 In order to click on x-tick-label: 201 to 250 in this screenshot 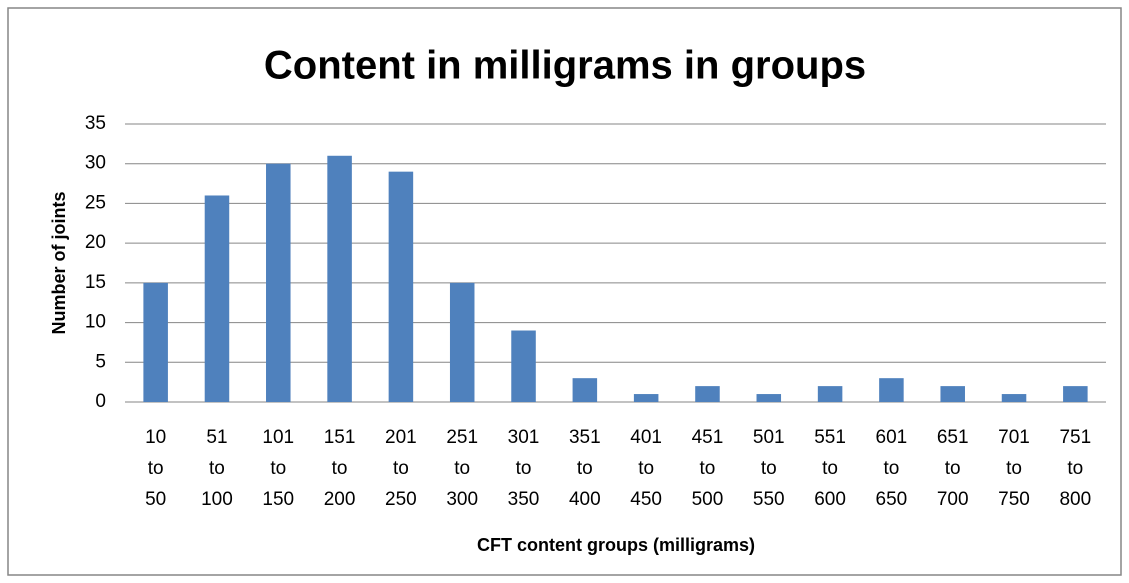, I will do `click(401, 468)`.